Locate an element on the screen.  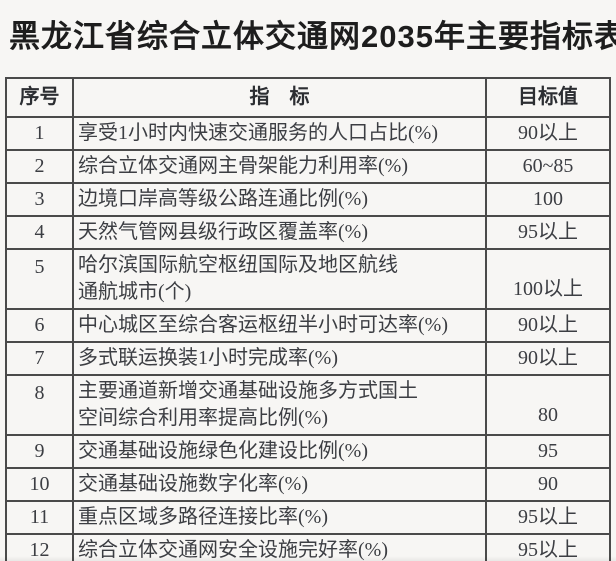
table-row: 8 主要通道新增交通基础设施多方式国土 空间综合利用率提高比例(%) 80 is located at coordinates (308, 405).